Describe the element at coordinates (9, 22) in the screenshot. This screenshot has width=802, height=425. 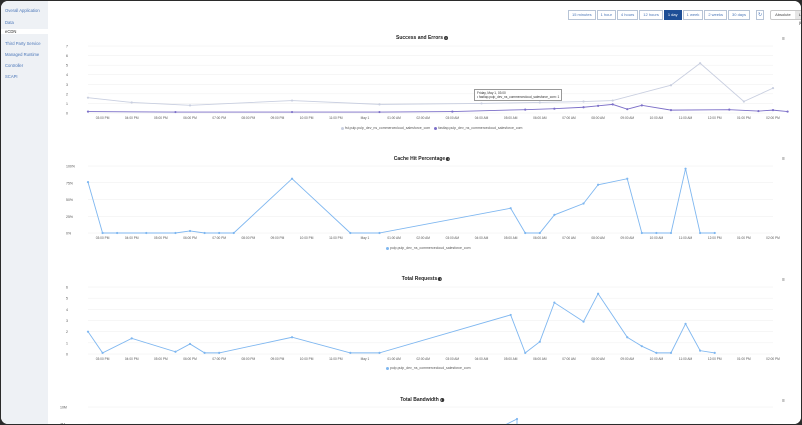
I see `sidebar-item-data: Data` at that location.